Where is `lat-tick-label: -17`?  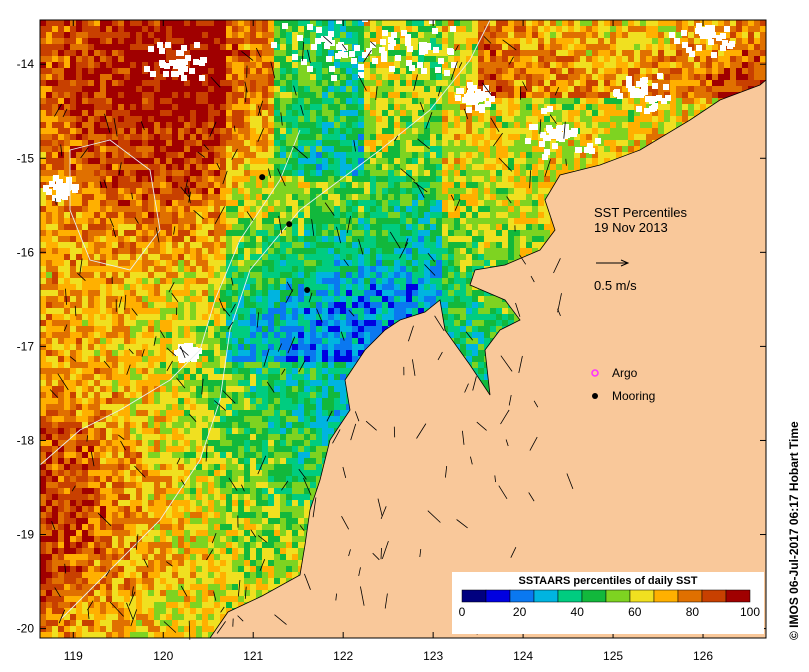 lat-tick-label: -17 is located at coordinates (26, 346).